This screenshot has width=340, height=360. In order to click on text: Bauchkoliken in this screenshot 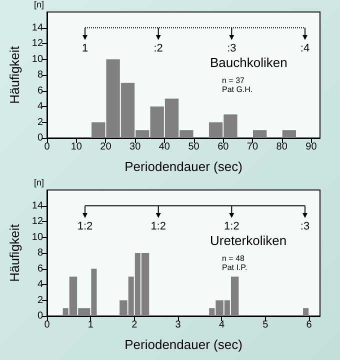, I will do `click(249, 62)`.